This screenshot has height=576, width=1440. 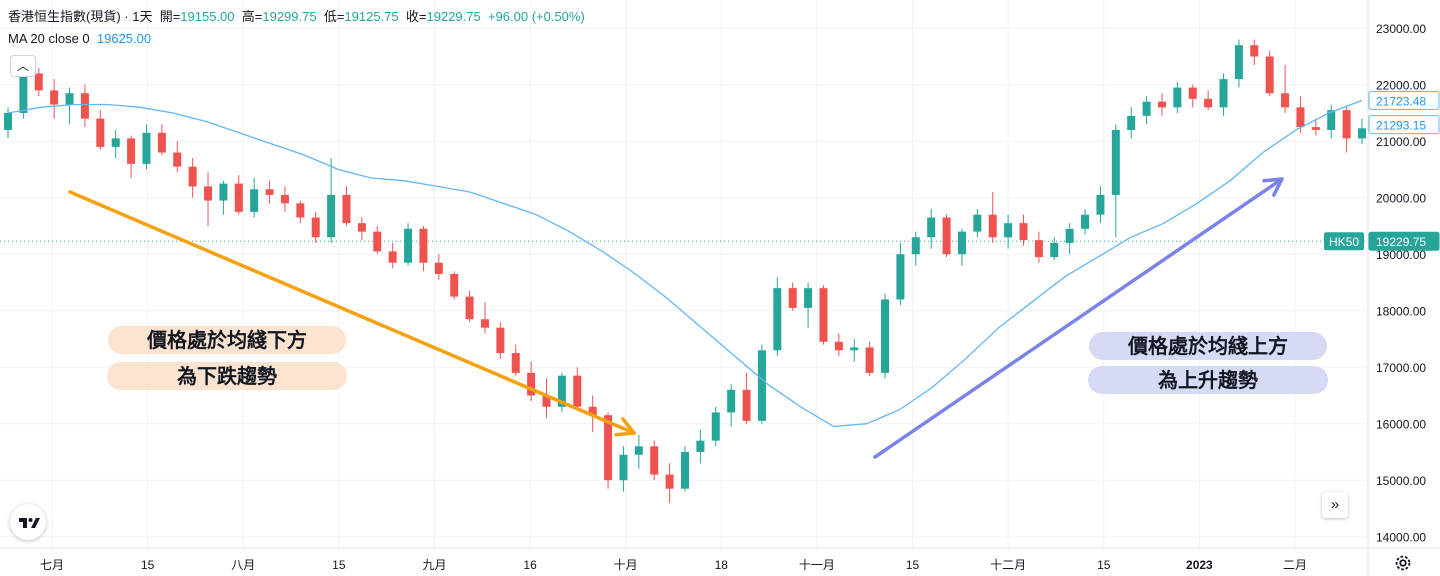 What do you see at coordinates (1078, 318) in the screenshot?
I see `uptrend-arrow` at bounding box center [1078, 318].